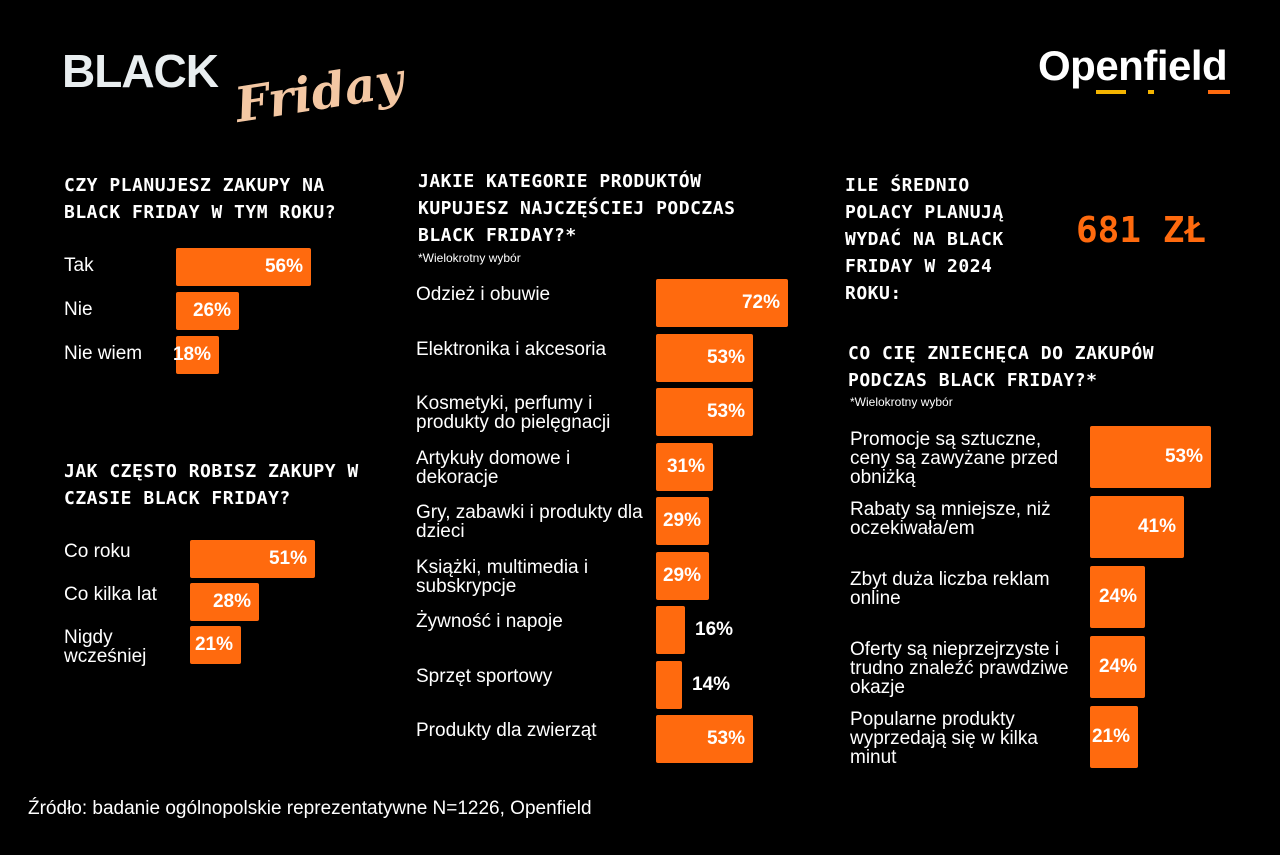 The image size is (1280, 855). Describe the element at coordinates (760, 302) in the screenshot. I see `bar-value-label: 72%` at that location.